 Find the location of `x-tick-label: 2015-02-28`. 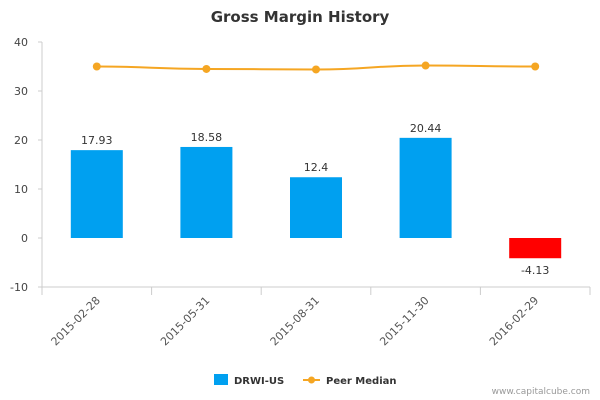

x-tick-label: 2015-02-28 is located at coordinates (76, 321).